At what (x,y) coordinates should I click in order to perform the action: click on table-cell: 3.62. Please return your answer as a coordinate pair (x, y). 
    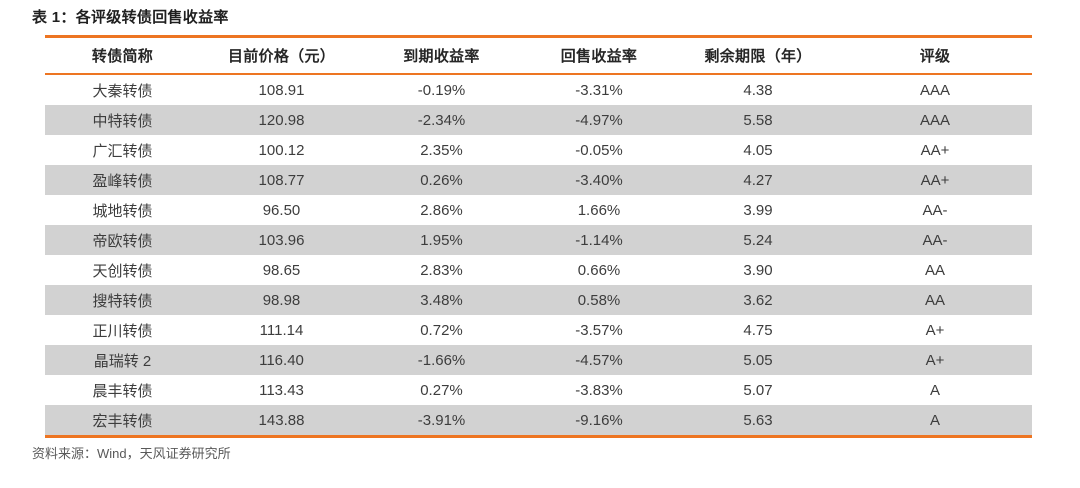
    Looking at the image, I should click on (758, 300).